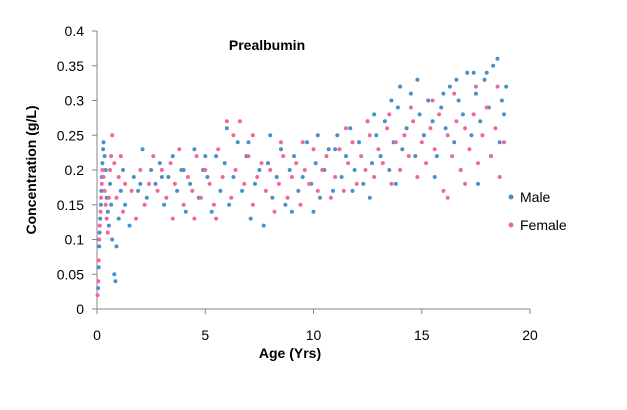 The width and height of the screenshot is (627, 410). I want to click on male-legend-marker, so click(511, 197).